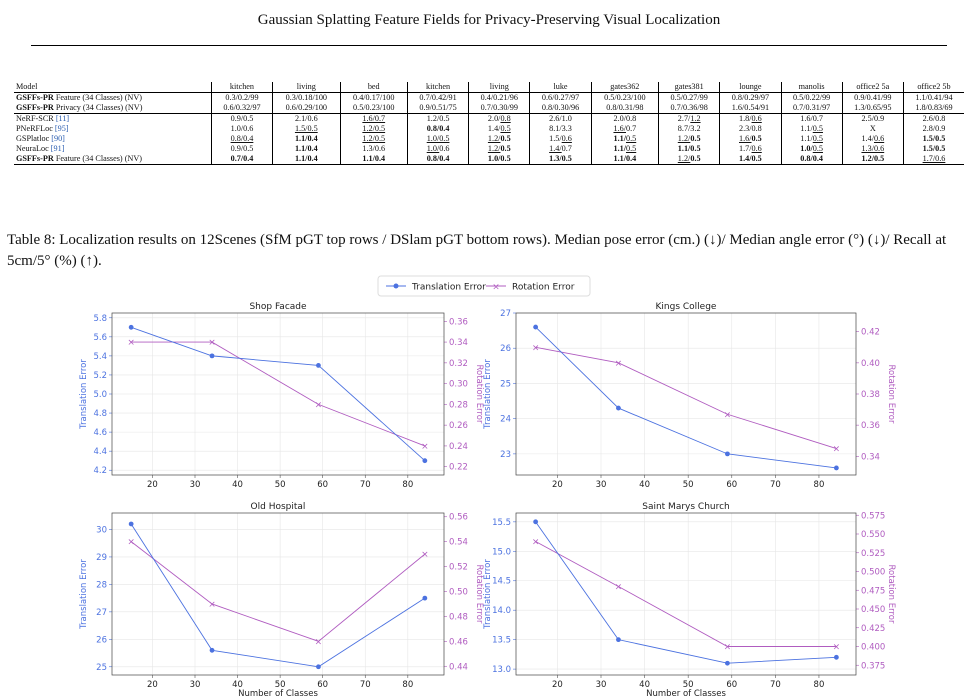  What do you see at coordinates (373, 149) in the screenshot?
I see `result-cell: 1.3/0.6` at bounding box center [373, 149].